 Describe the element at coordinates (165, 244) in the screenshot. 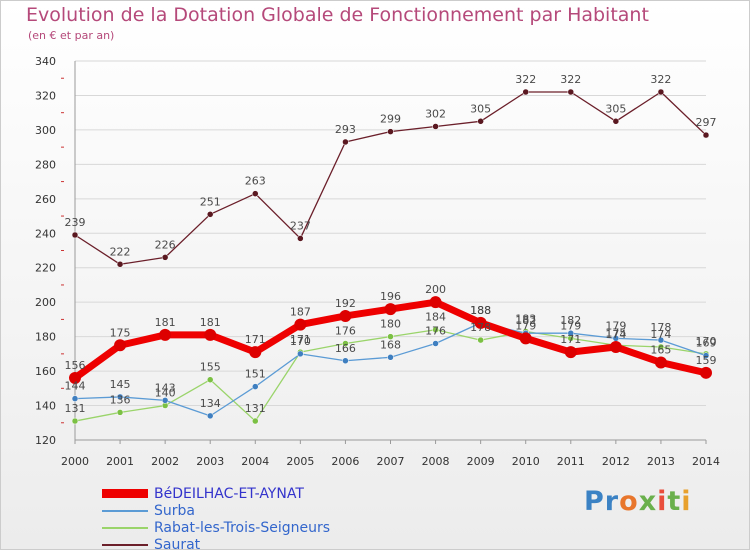

I see `data-label: 226` at that location.